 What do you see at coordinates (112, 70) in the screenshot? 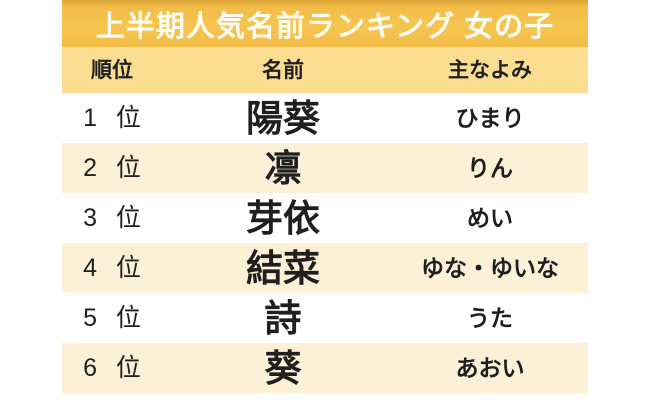
I see `column-header-rank: 順位` at bounding box center [112, 70].